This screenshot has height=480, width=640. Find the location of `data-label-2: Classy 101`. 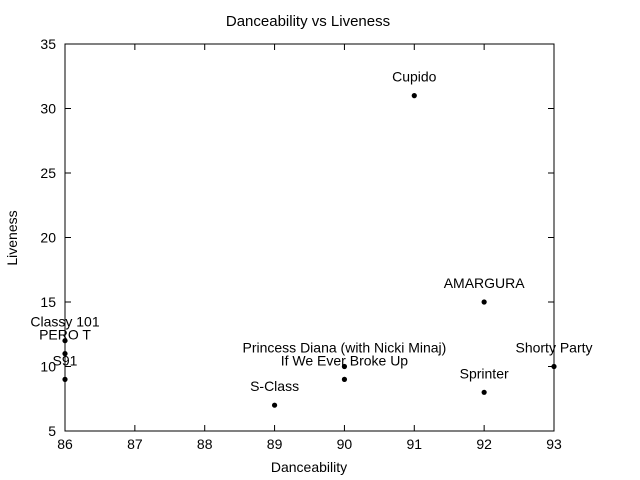

data-label-2: Classy 101 is located at coordinates (64, 322).